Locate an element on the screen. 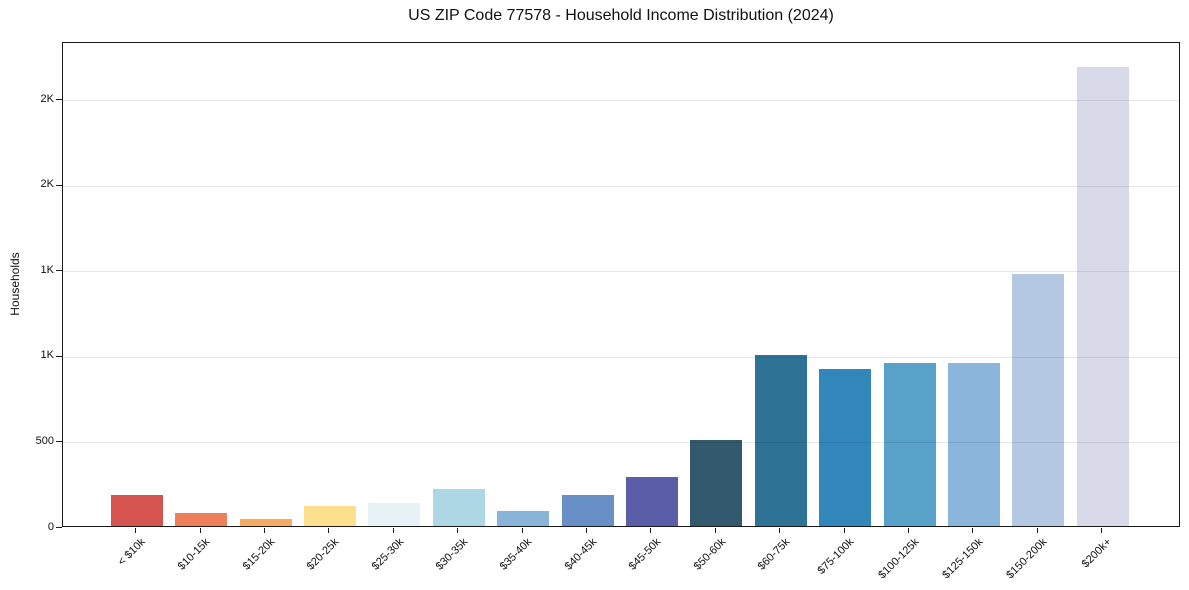 Image resolution: width=1189 pixels, height=590 pixels. x-axis-tick-label: $150-200k is located at coordinates (1027, 559).